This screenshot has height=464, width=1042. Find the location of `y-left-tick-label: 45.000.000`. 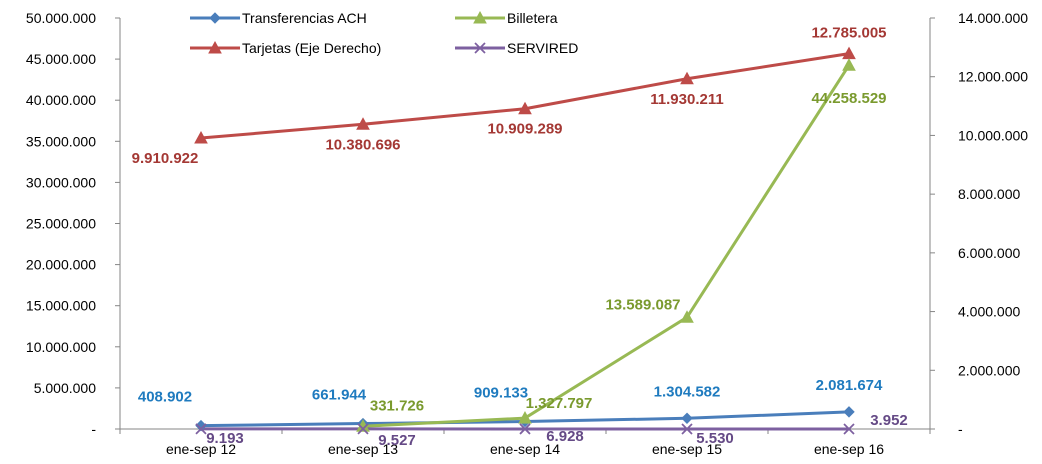

y-left-tick-label: 45.000.000 is located at coordinates (61, 59).